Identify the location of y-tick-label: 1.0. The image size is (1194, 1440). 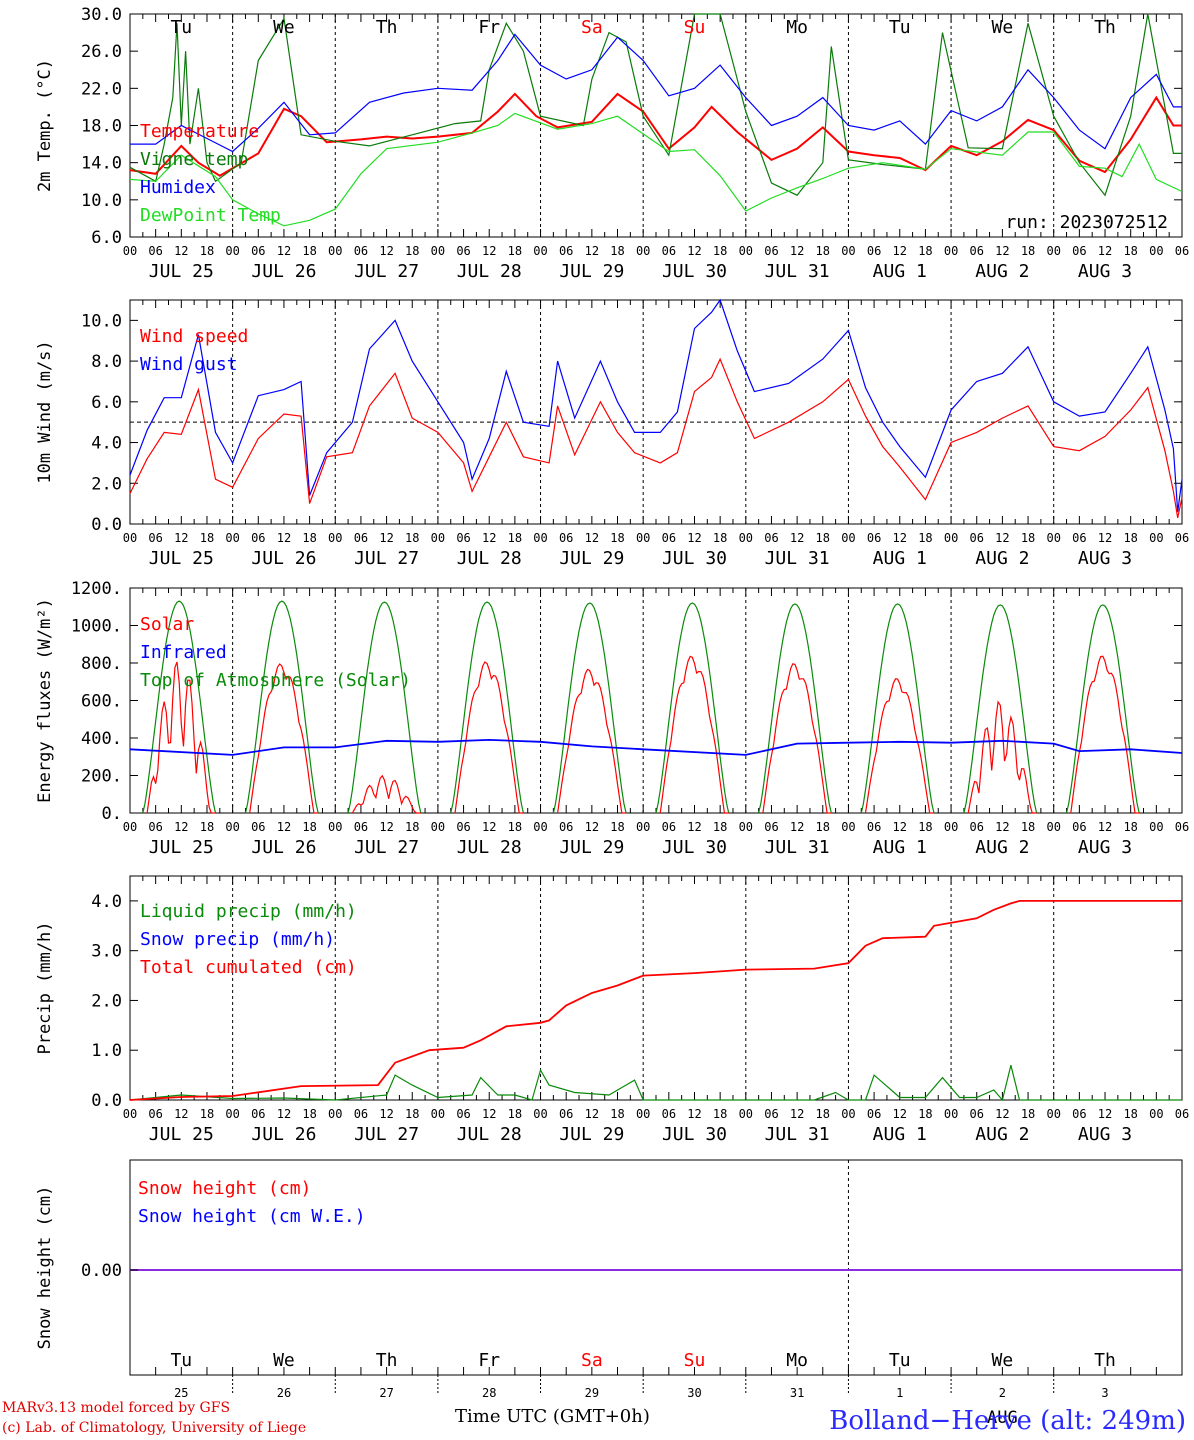
(106, 1051).